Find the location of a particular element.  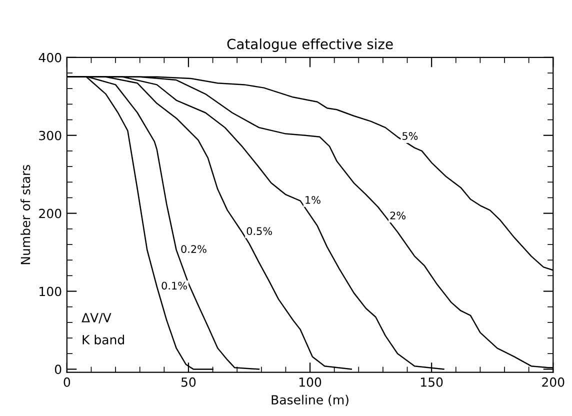

series-label: 1% is located at coordinates (313, 200).